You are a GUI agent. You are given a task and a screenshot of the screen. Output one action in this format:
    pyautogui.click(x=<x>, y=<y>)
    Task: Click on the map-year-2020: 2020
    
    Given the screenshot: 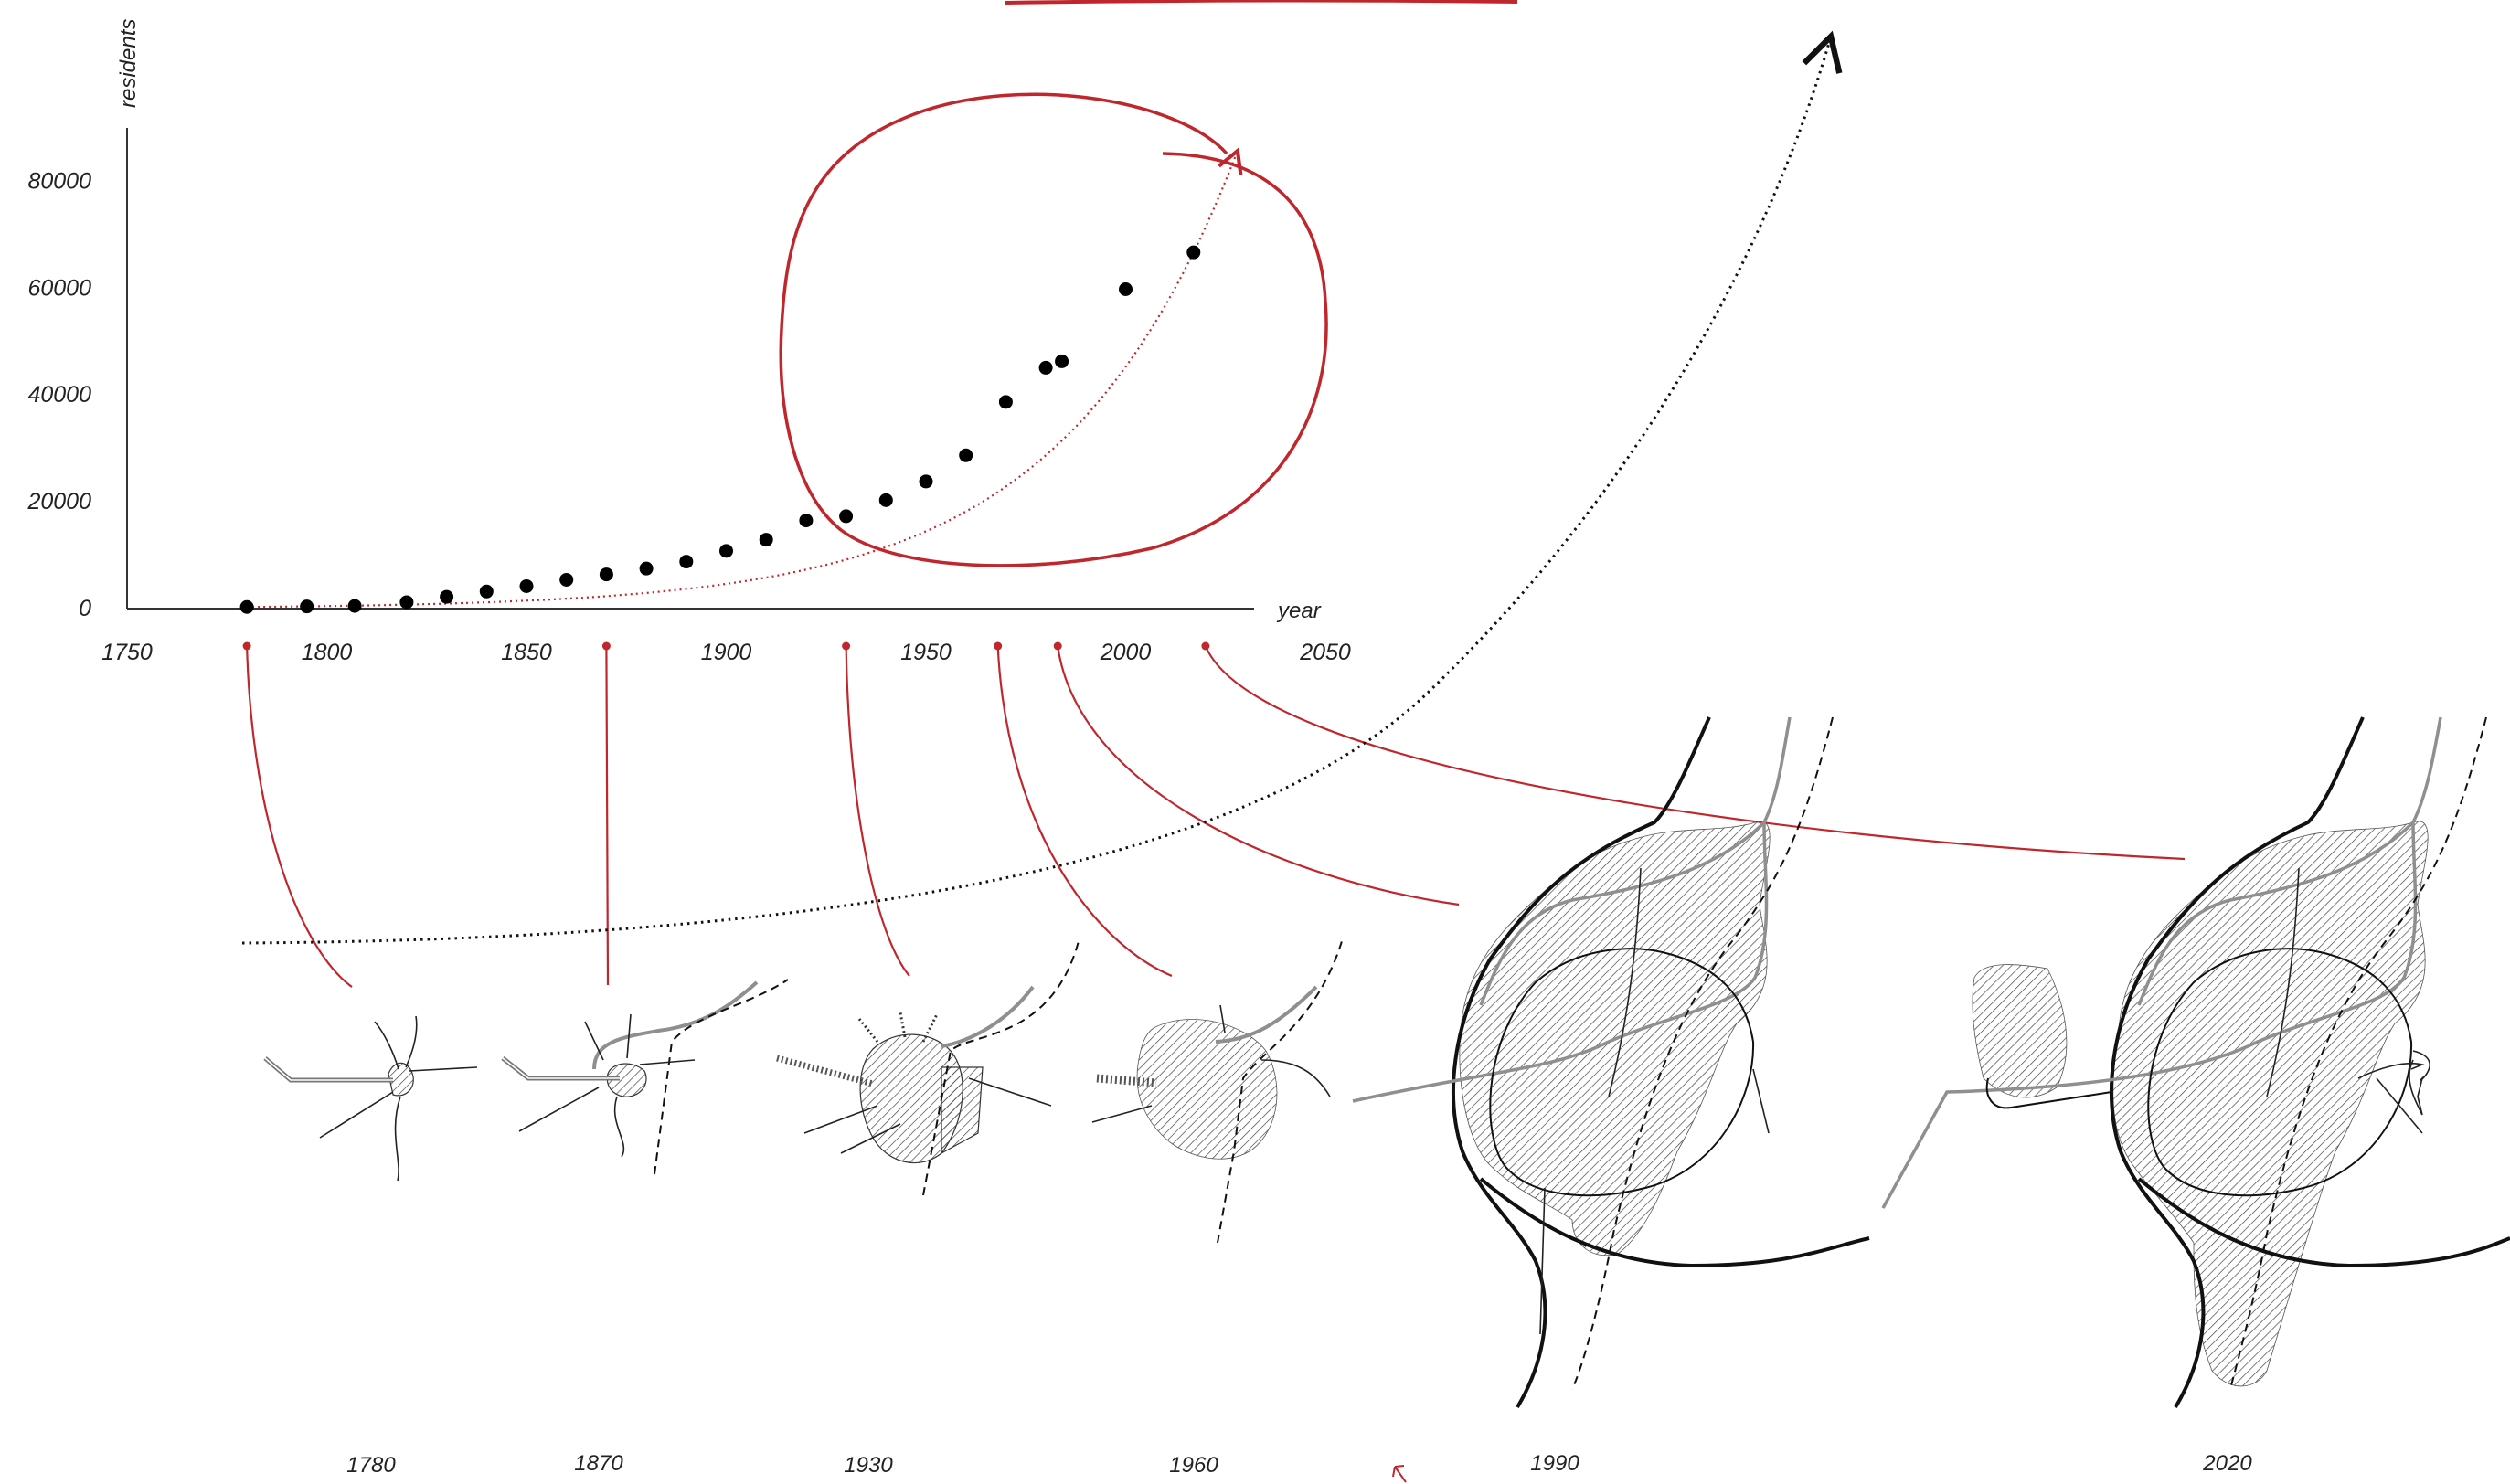 What is the action you would take?
    pyautogui.click(x=2227, y=1463)
    